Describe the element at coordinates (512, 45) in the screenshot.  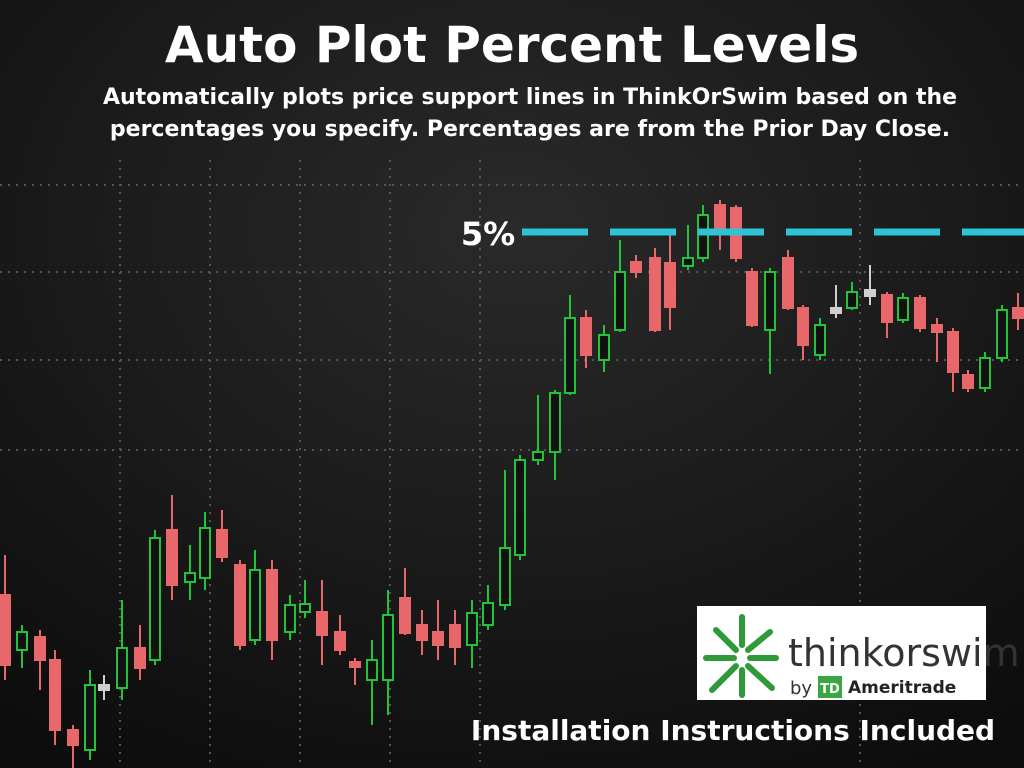
I see `title: Auto Plot Percent Levels` at that location.